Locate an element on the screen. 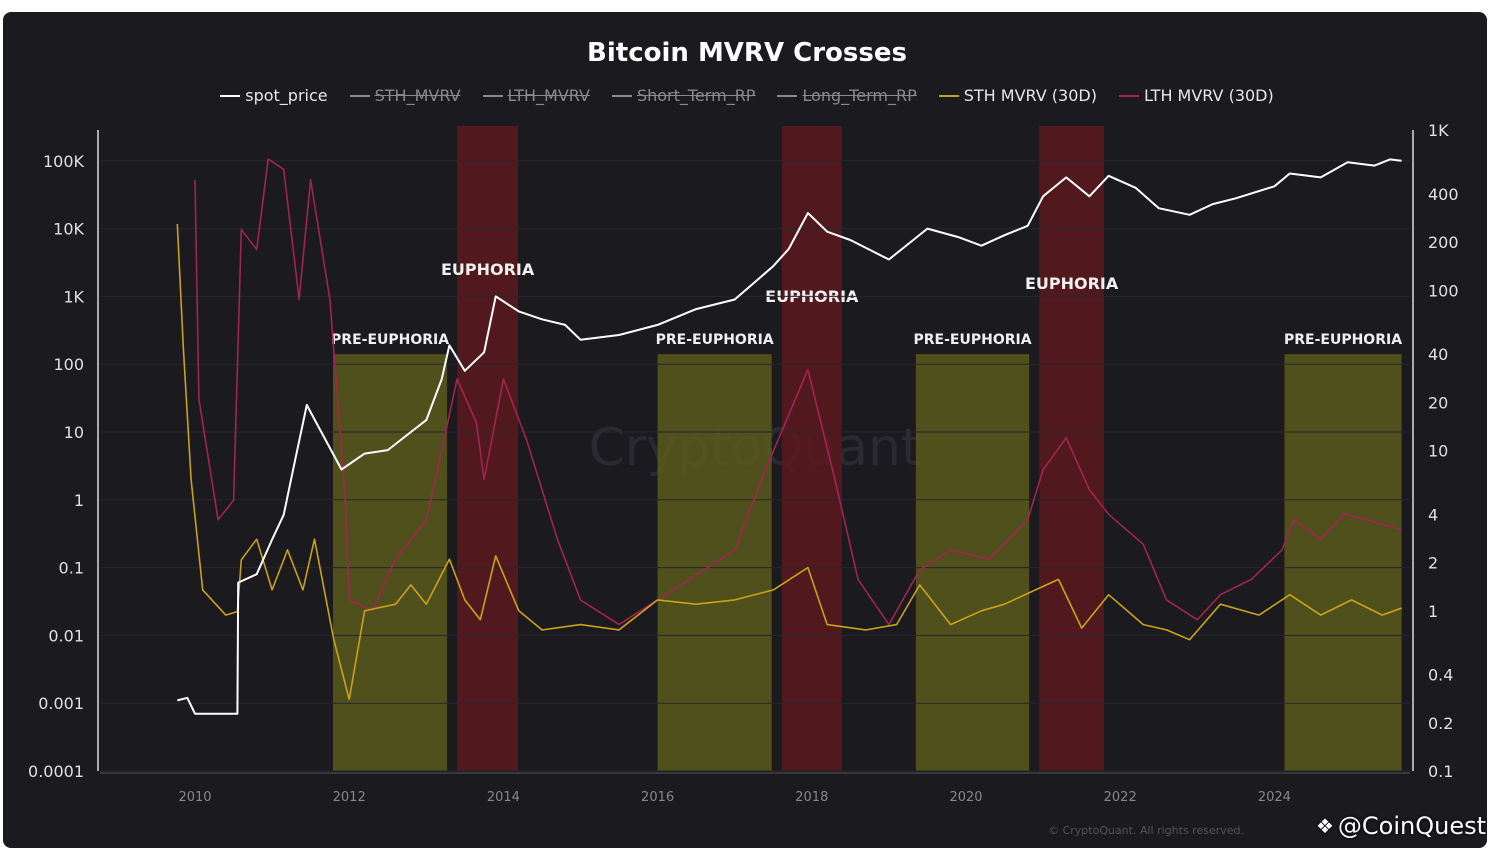  y-right-tick-label: 40 is located at coordinates (1438, 354).